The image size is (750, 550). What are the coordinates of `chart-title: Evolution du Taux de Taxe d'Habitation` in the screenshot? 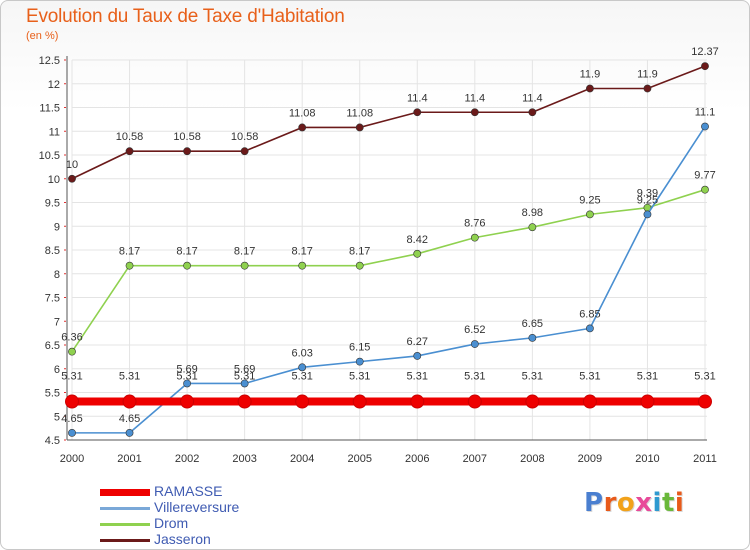 It's located at (185, 16).